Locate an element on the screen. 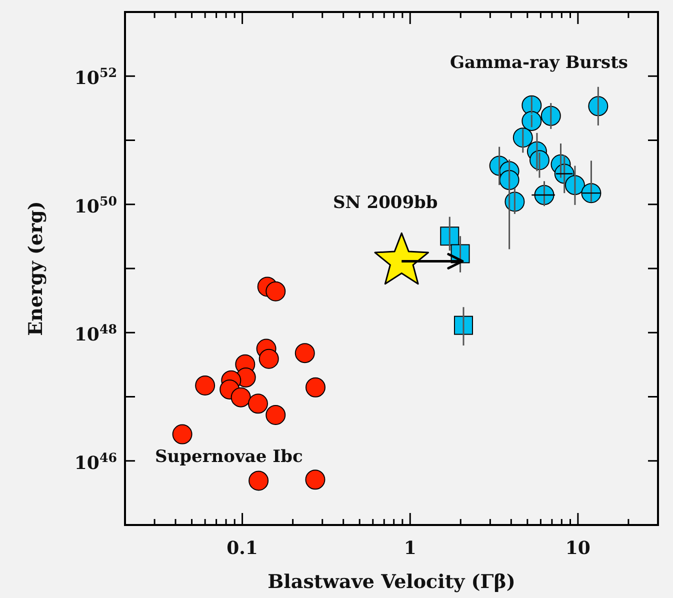 The width and height of the screenshot is (673, 598). x-axis-title: Blastwave Velocity (Γβ) is located at coordinates (392, 582).